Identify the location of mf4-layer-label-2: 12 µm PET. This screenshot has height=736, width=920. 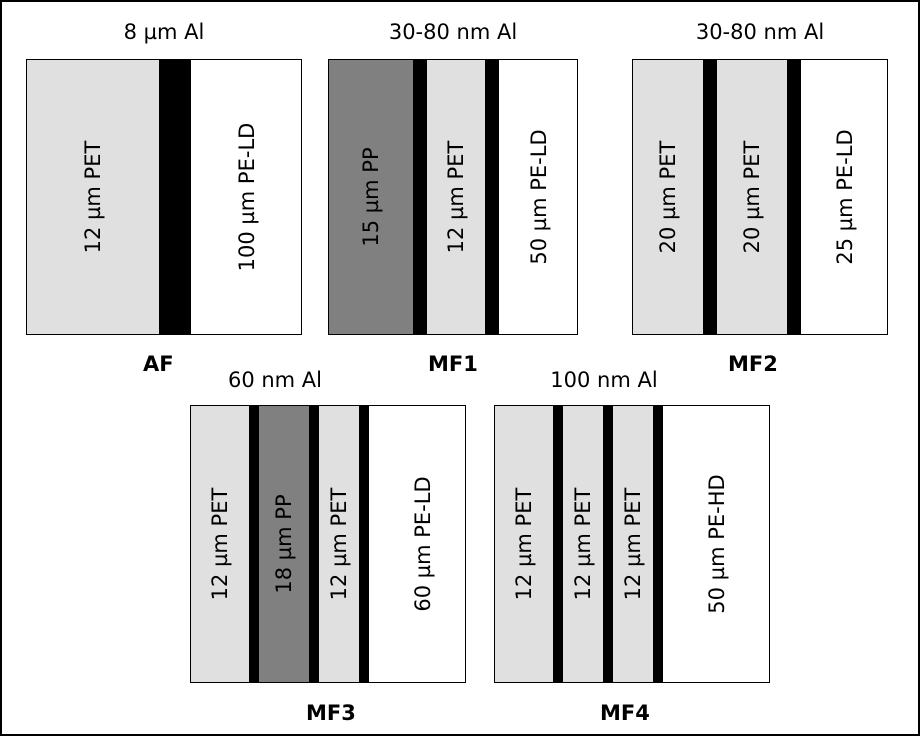
(583, 544).